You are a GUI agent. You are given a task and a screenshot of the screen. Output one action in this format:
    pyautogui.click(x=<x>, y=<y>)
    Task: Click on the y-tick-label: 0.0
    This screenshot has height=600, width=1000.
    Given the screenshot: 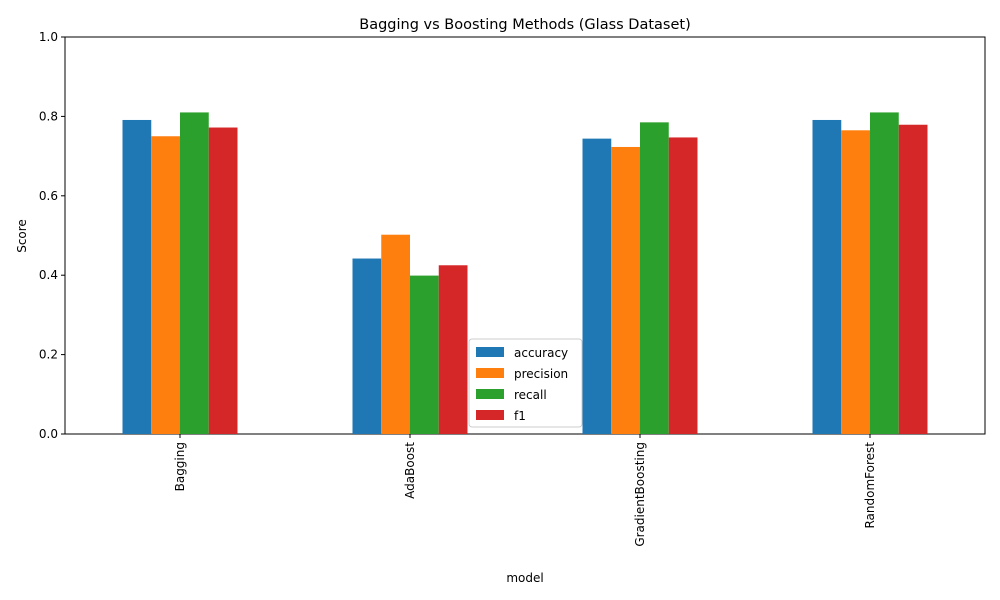 What is the action you would take?
    pyautogui.click(x=48, y=434)
    